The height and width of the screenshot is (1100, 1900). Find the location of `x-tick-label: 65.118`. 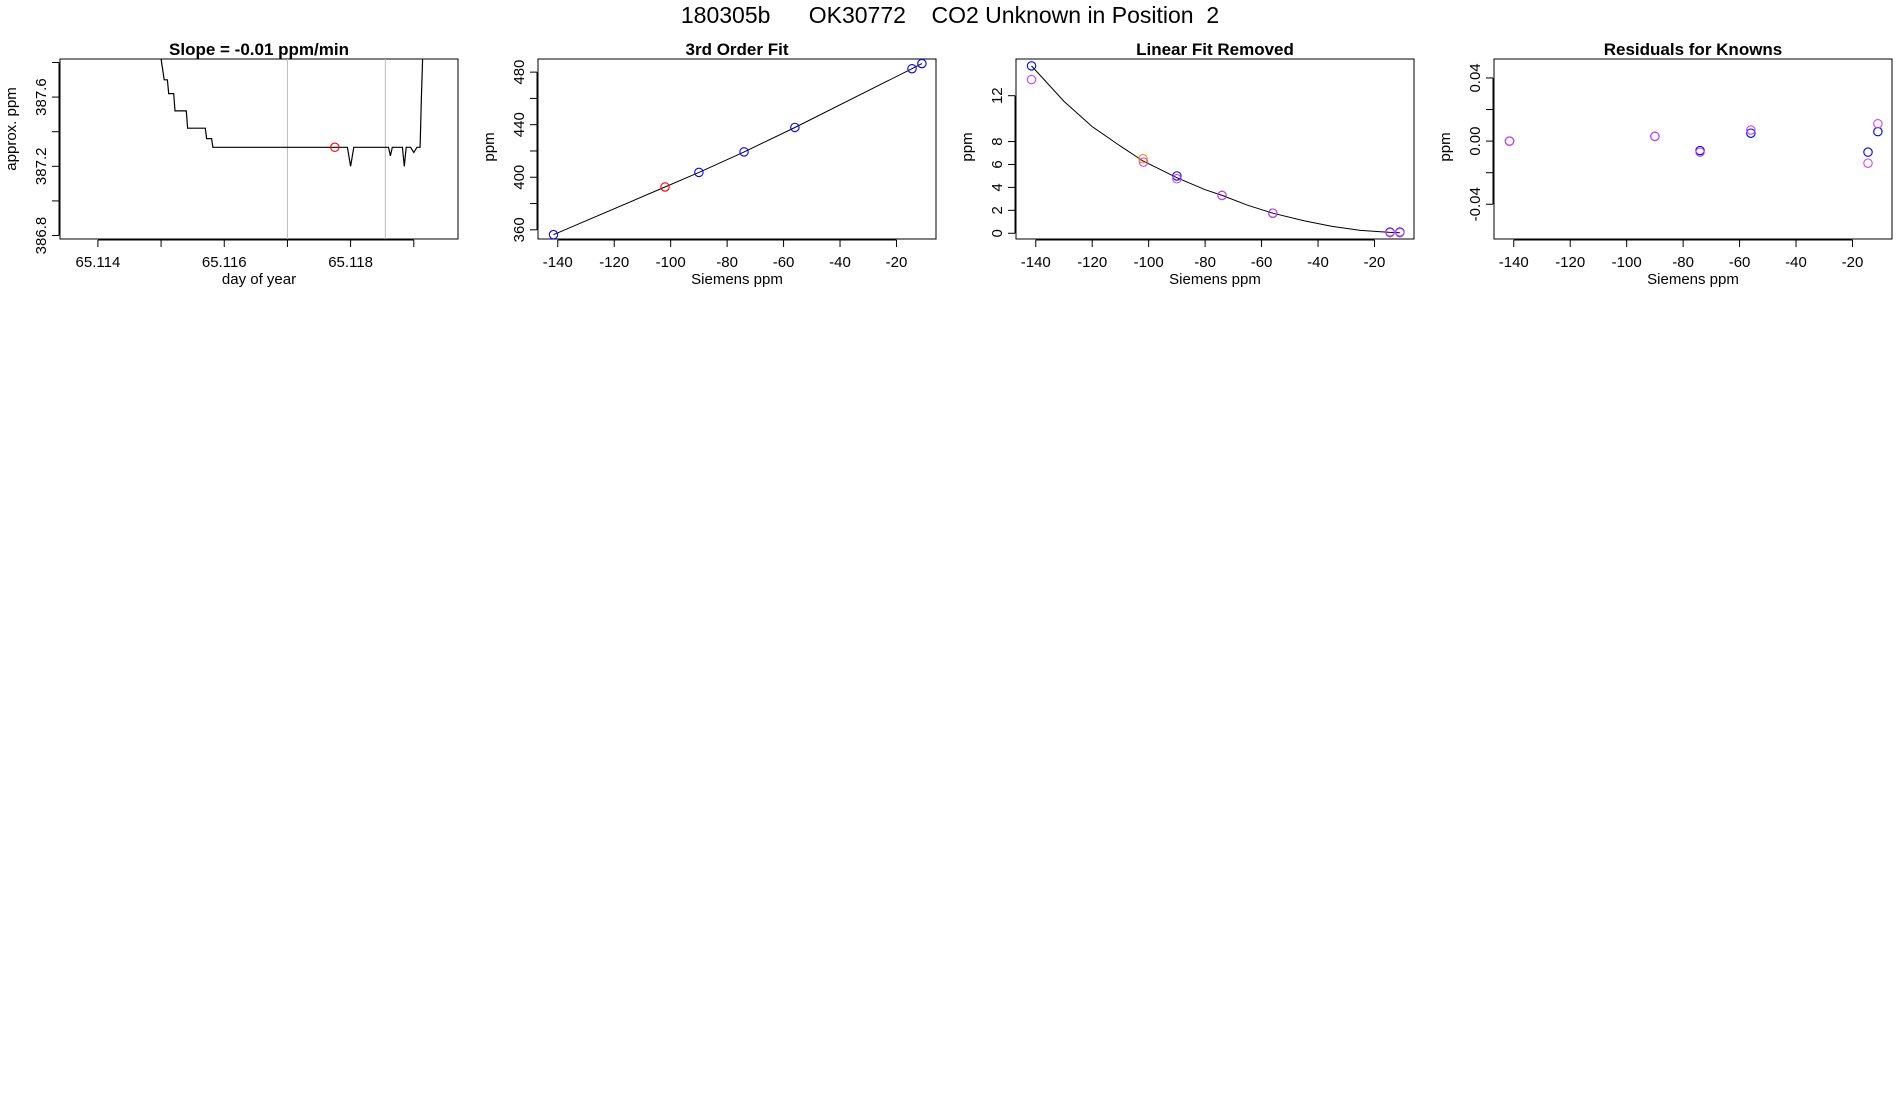

x-tick-label: 65.118 is located at coordinates (350, 262).